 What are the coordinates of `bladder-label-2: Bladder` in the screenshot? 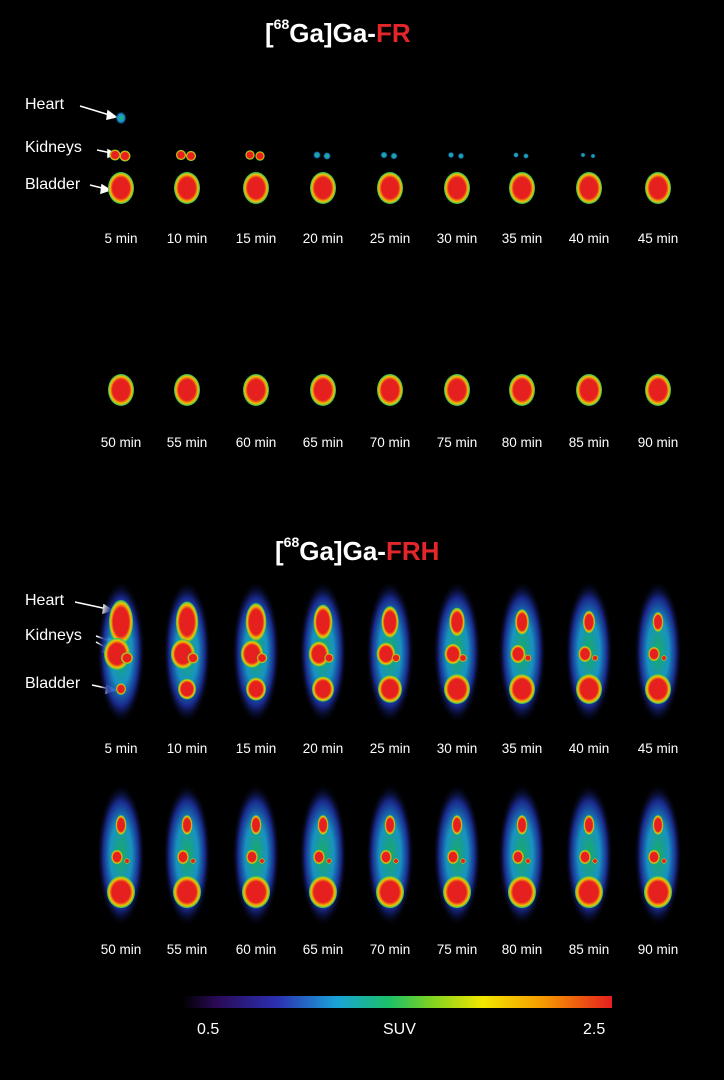 It's located at (53, 683).